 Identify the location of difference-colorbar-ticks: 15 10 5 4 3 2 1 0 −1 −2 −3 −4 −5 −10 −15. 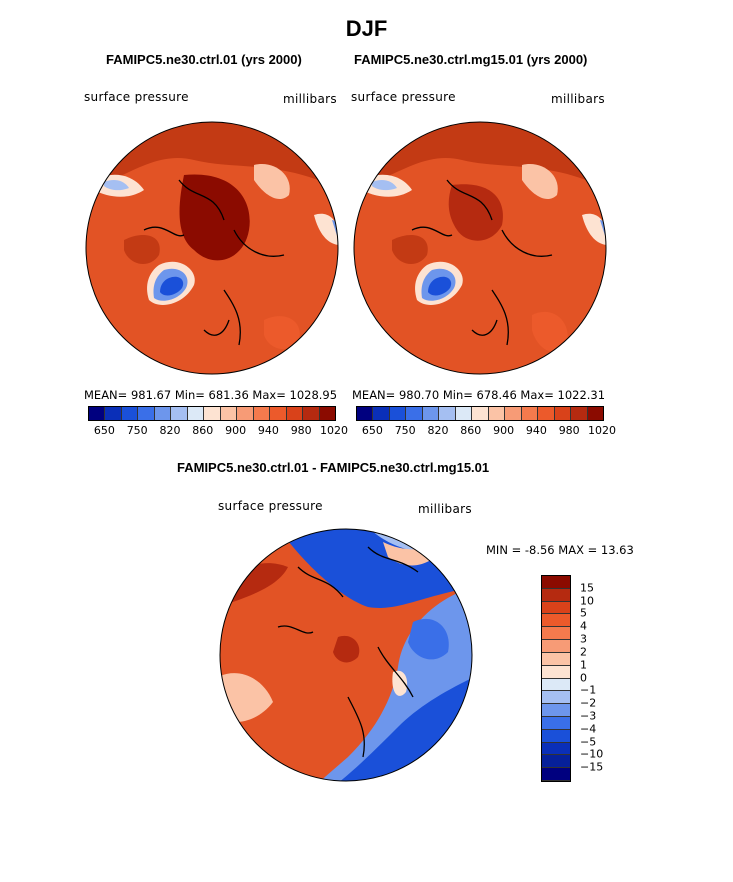
(600, 677).